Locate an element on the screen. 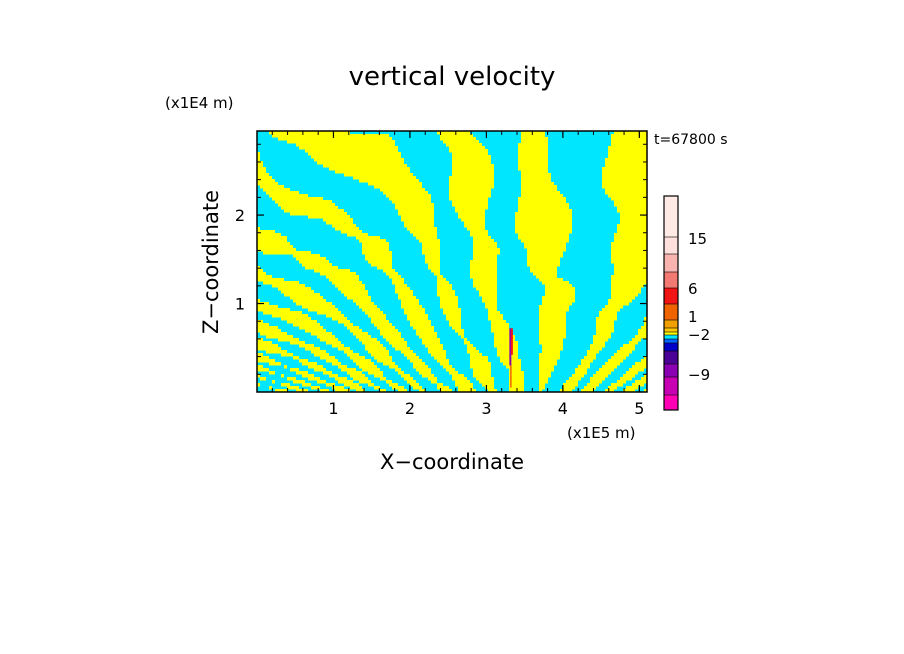  colorbar-label: −9 is located at coordinates (699, 375).